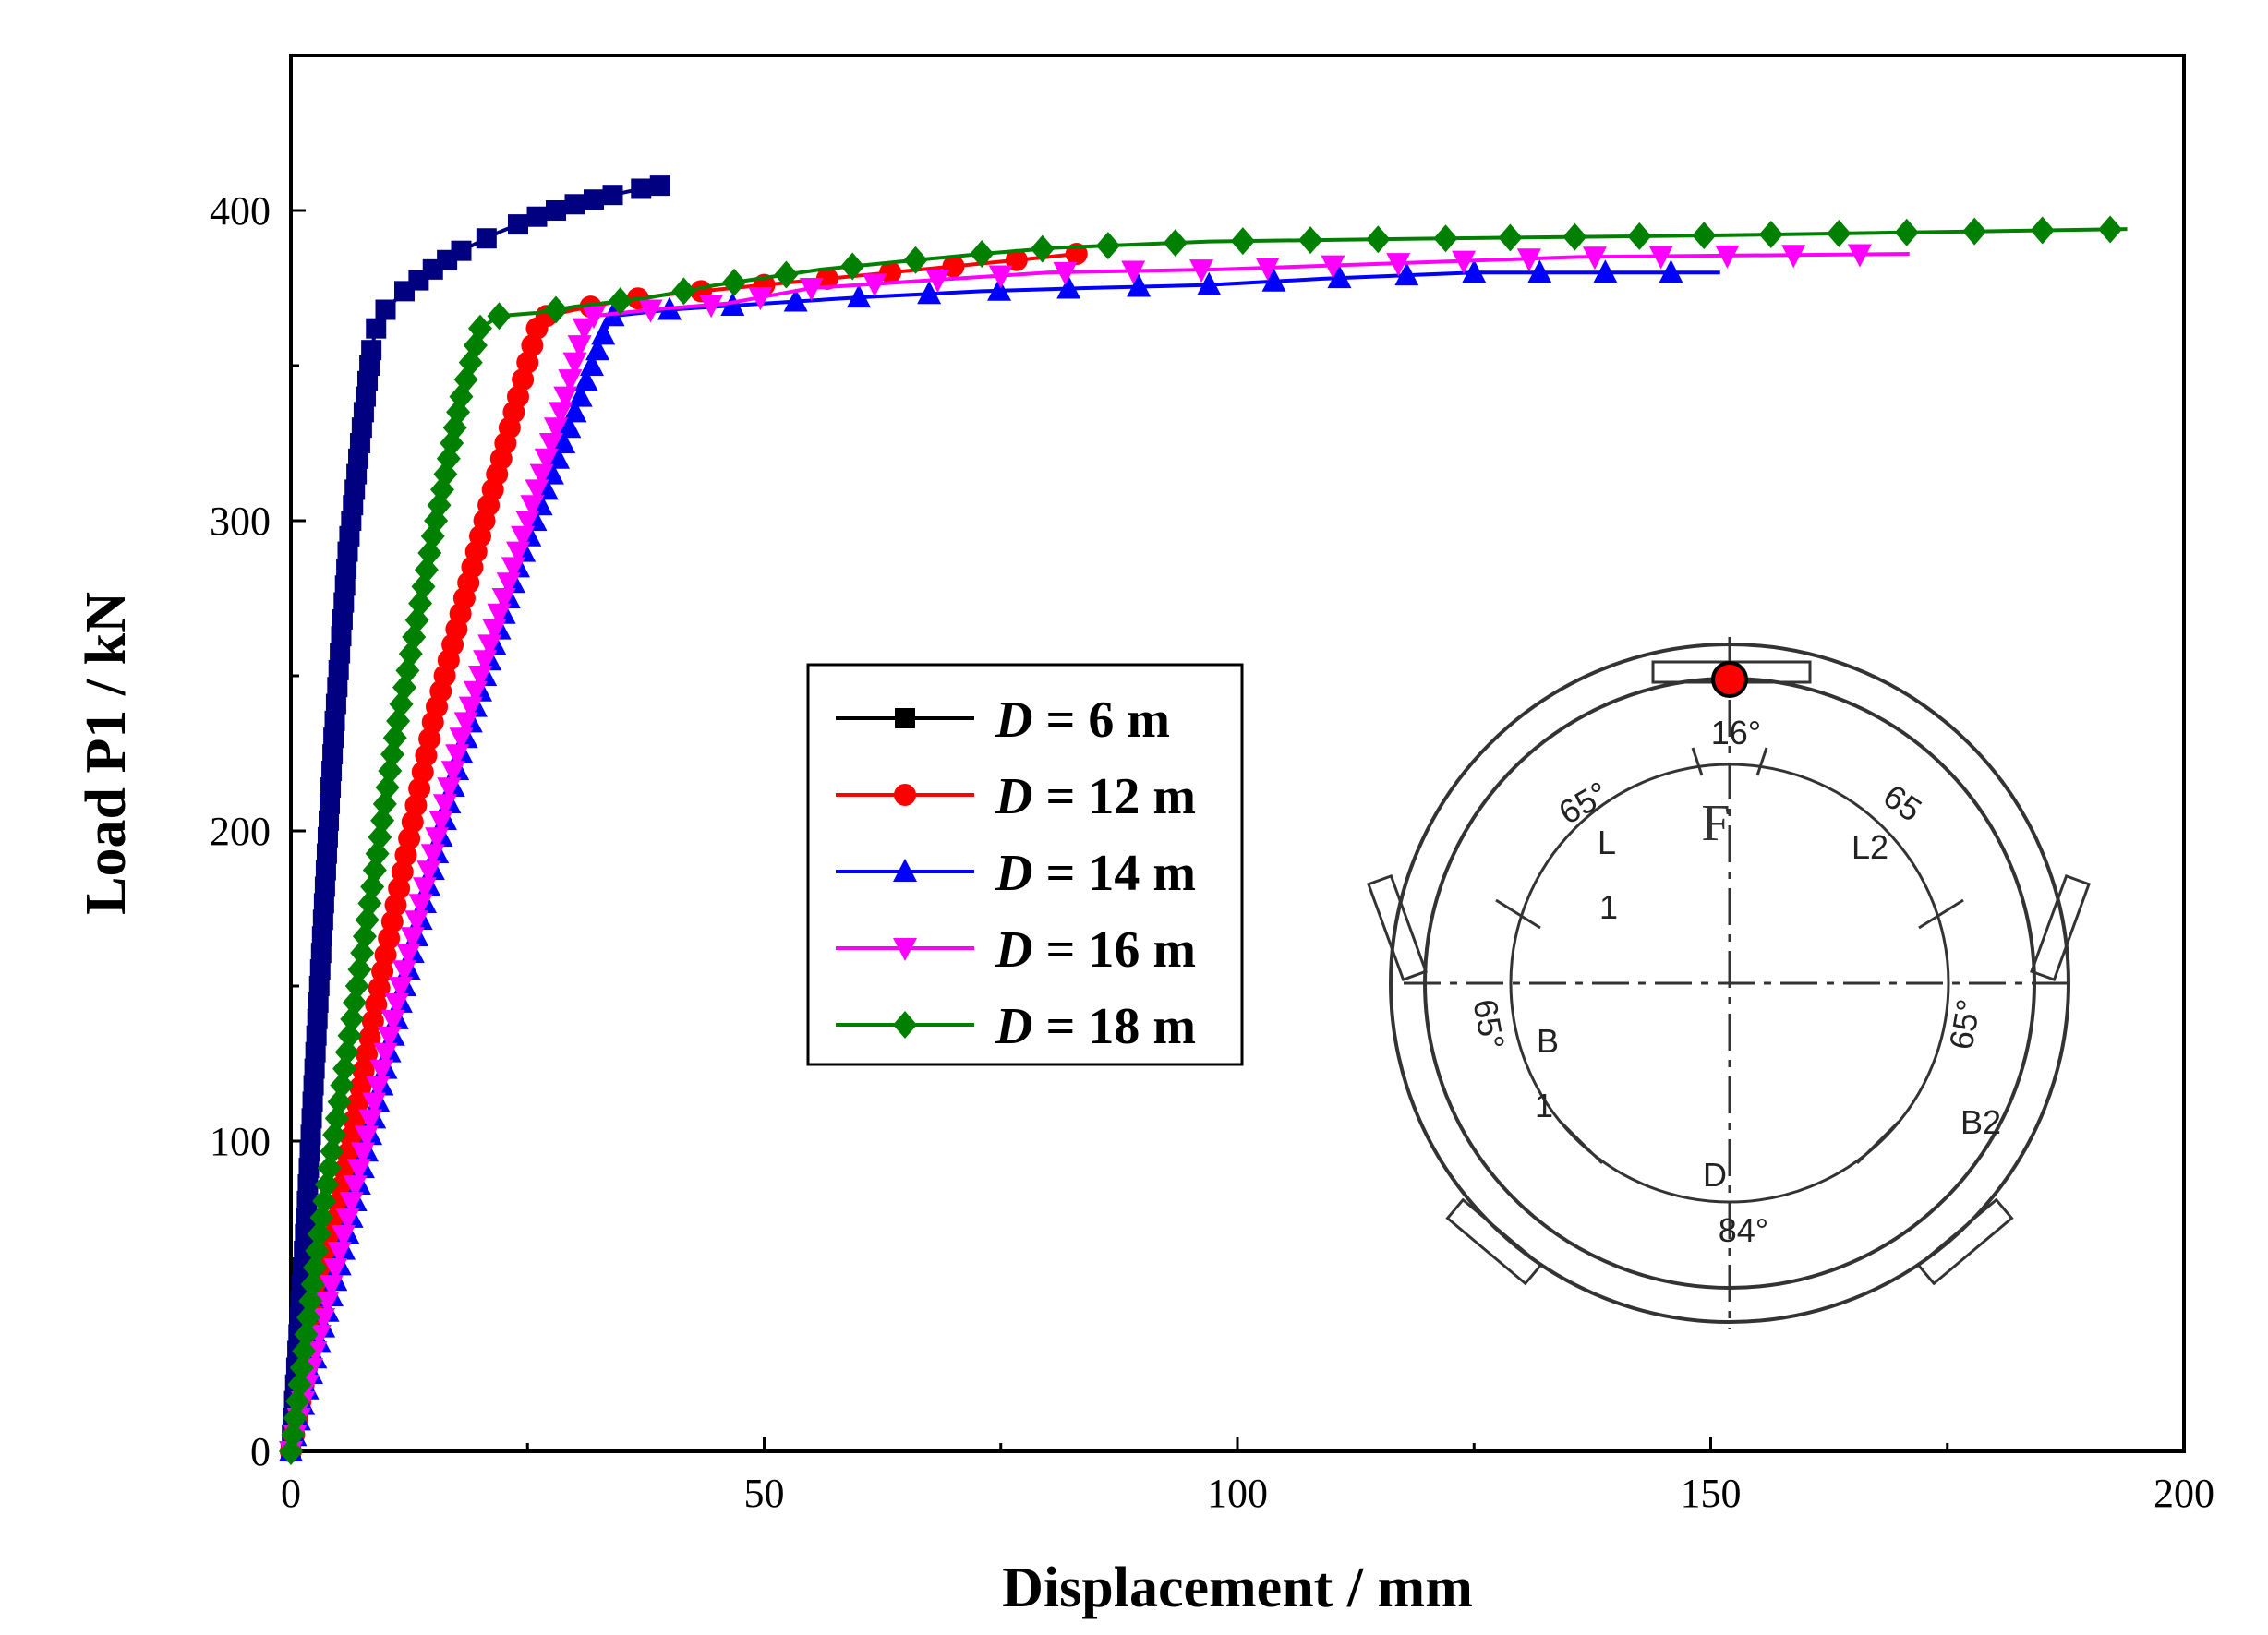  Describe the element at coordinates (1247, 1476) in the screenshot. I see `x-axis-ticks: 0 50 100 150 200` at that location.